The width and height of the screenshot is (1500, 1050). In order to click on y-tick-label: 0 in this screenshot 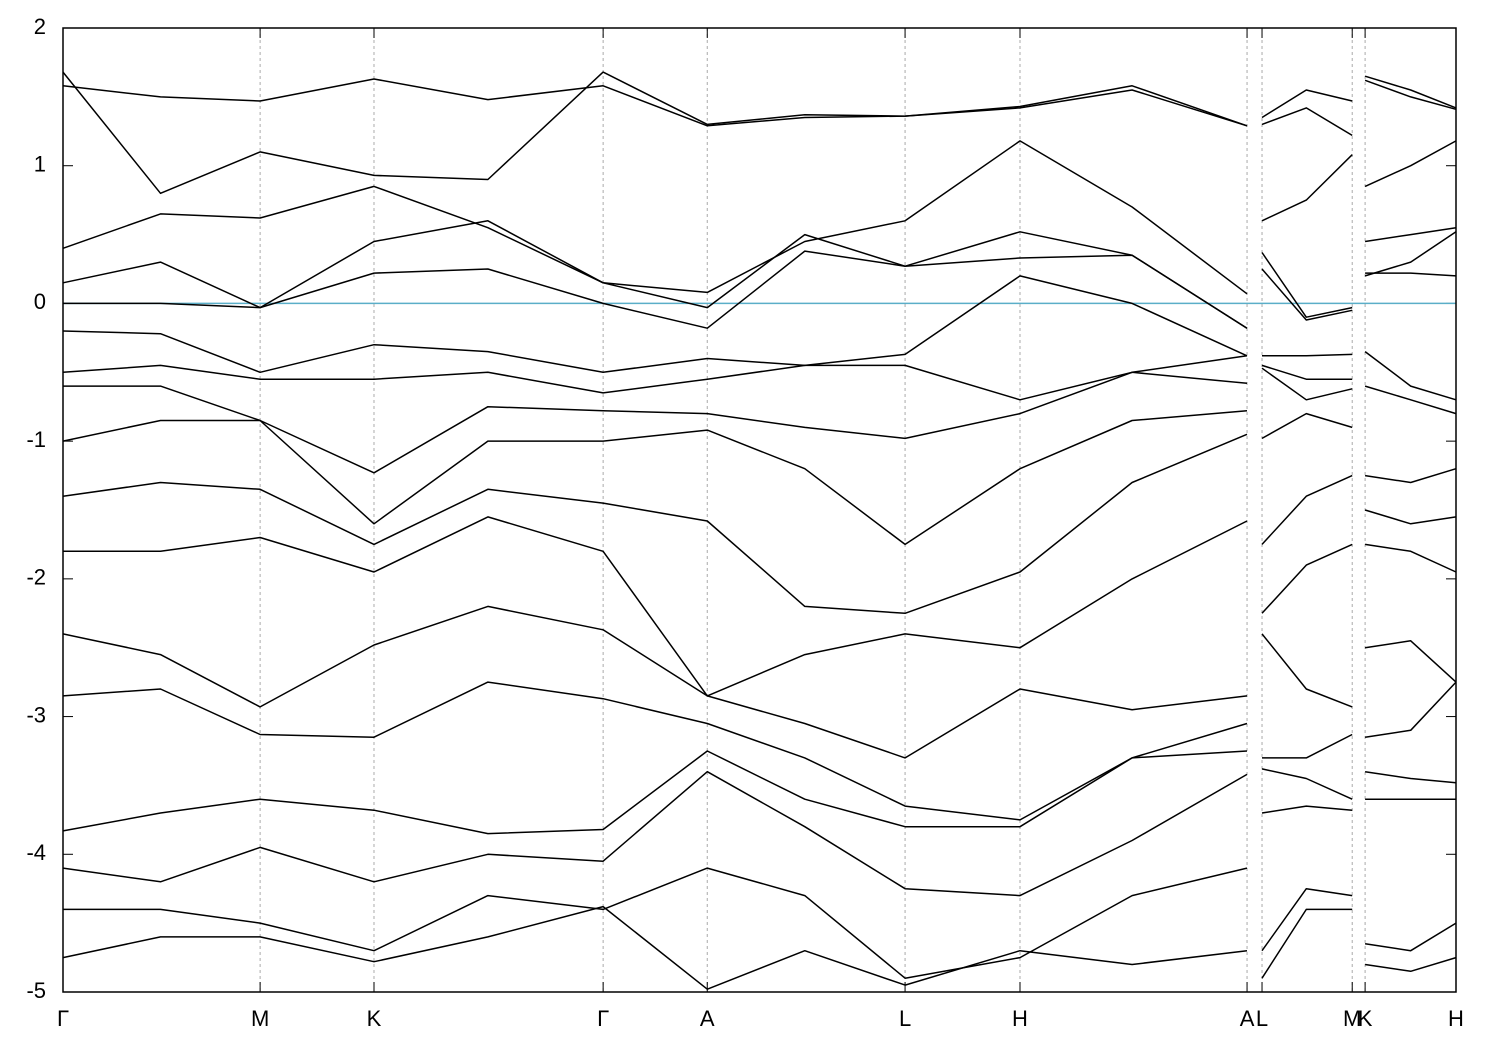, I will do `click(40, 301)`.